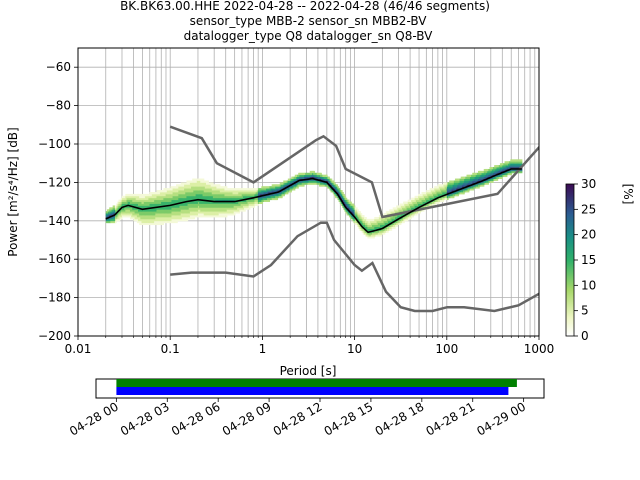 The height and width of the screenshot is (480, 640). Describe the element at coordinates (298, 418) in the screenshot. I see `timeline-tick-label: 04-28 12` at that location.